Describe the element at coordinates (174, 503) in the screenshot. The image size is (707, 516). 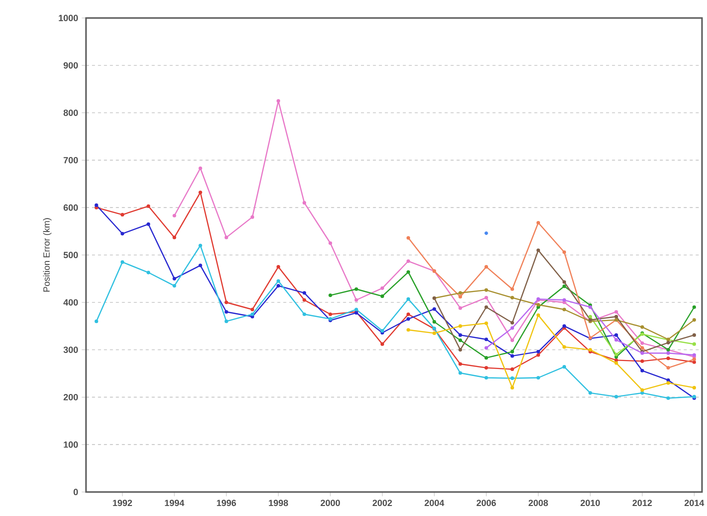
I see `x-tick-label: 1994` at that location.